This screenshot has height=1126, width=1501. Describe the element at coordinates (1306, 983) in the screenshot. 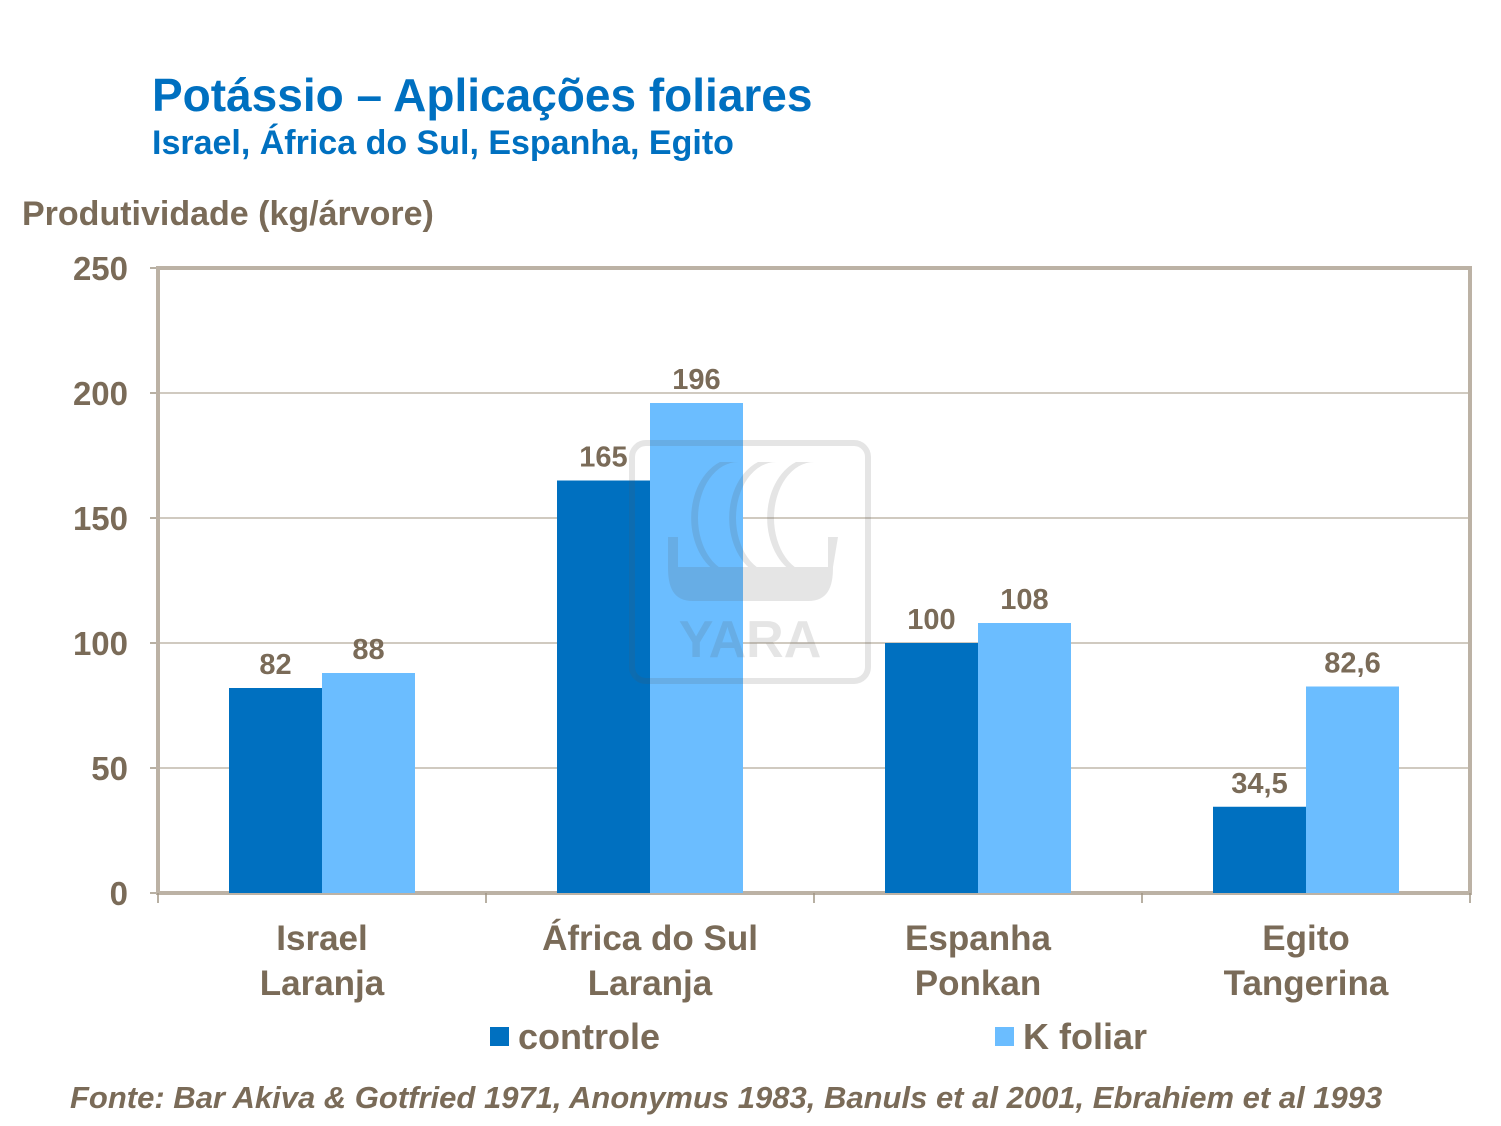

I see `x-category-label: Tangerina` at that location.